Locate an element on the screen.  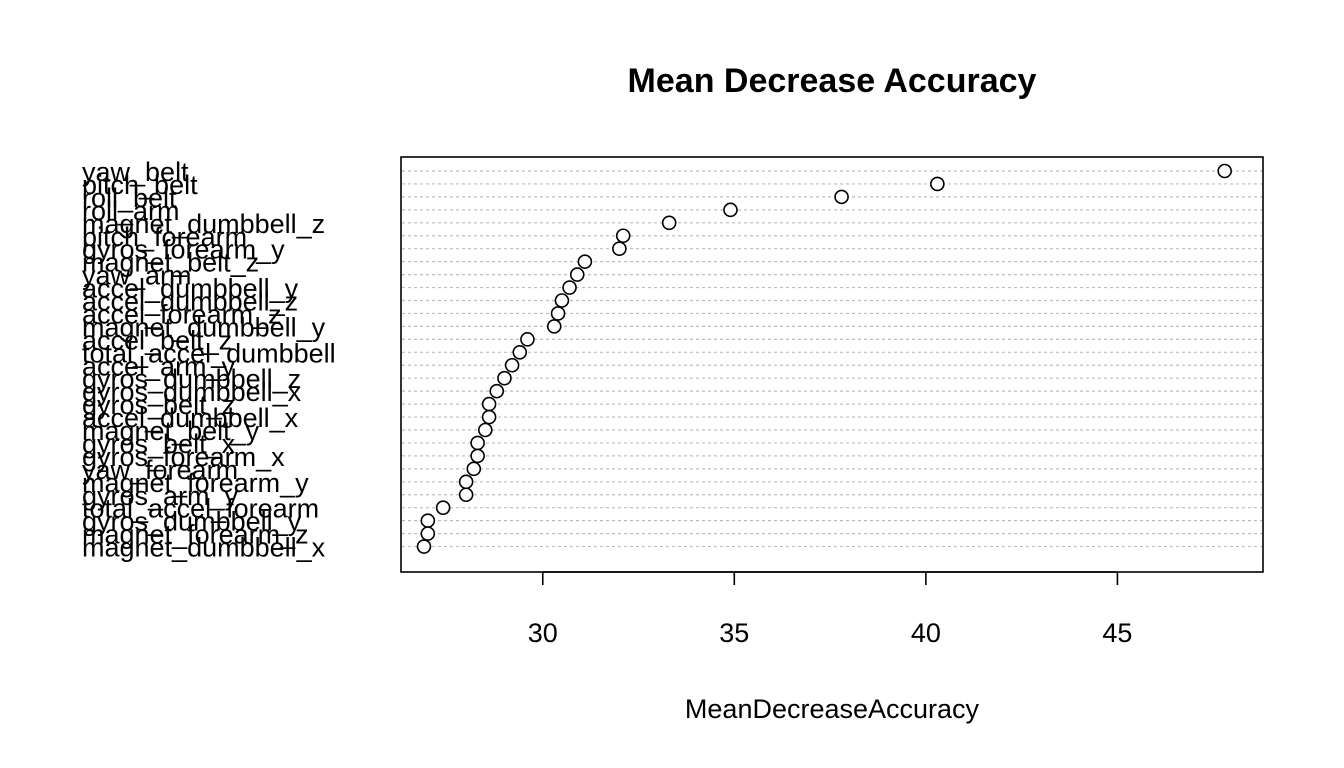
variable-label: magnet_forearm_z is located at coordinates (195, 535).